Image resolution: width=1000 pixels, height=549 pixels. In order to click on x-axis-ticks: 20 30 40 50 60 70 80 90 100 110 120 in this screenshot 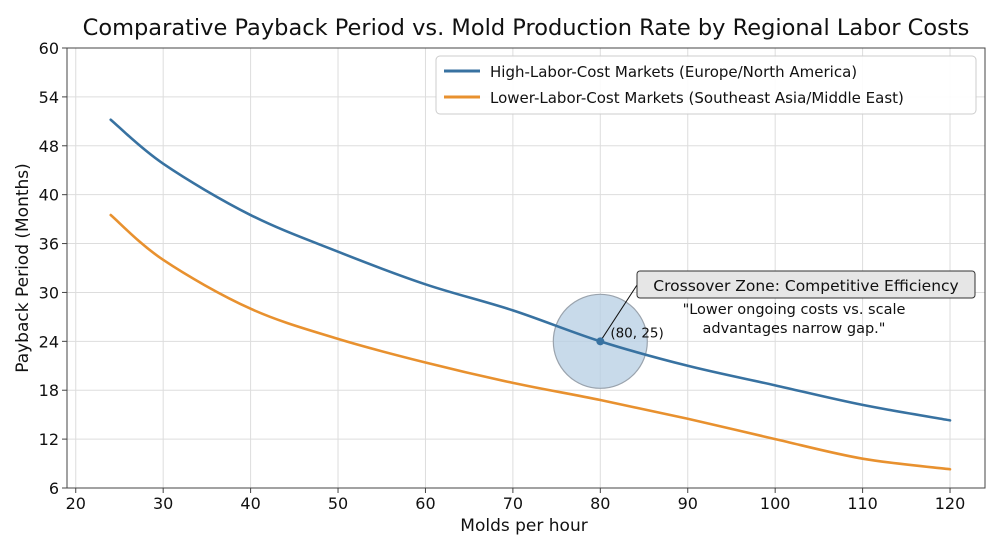, I will do `click(516, 500)`.